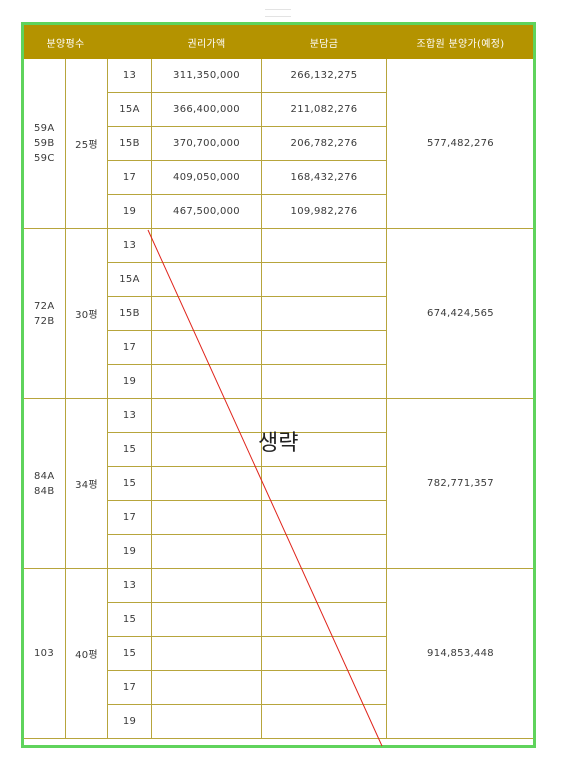 Image resolution: width=574 pixels, height=775 pixels. I want to click on share-cell: 168,432,276, so click(324, 177).